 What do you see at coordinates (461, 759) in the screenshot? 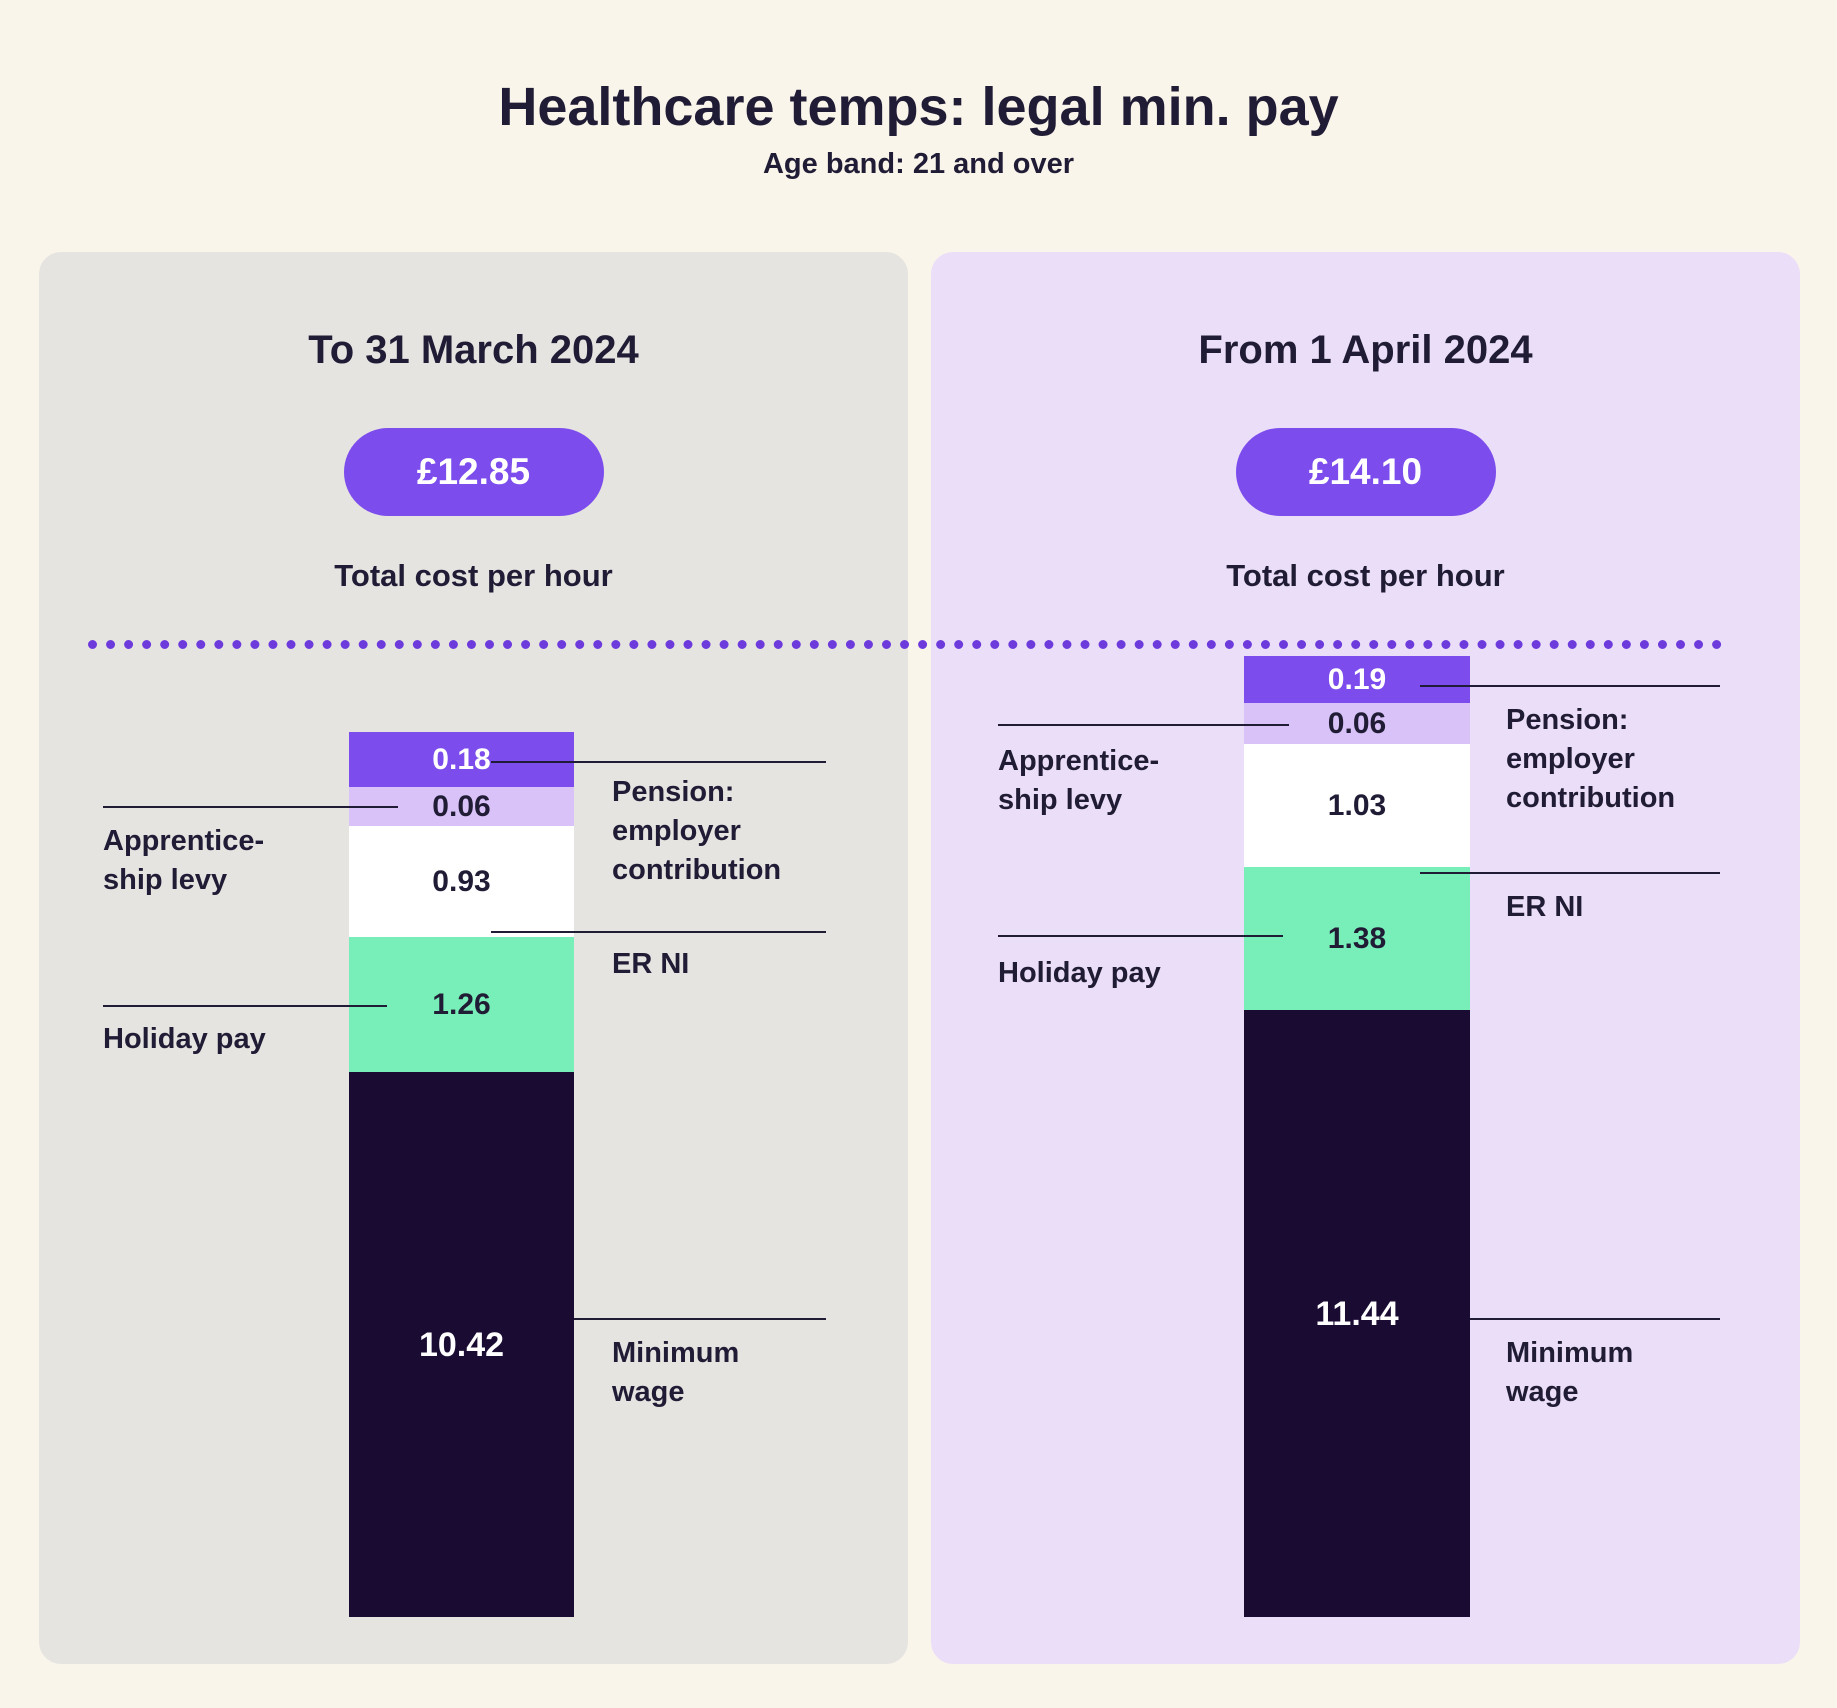
I see `bar-segment-pension: 0.18` at bounding box center [461, 759].